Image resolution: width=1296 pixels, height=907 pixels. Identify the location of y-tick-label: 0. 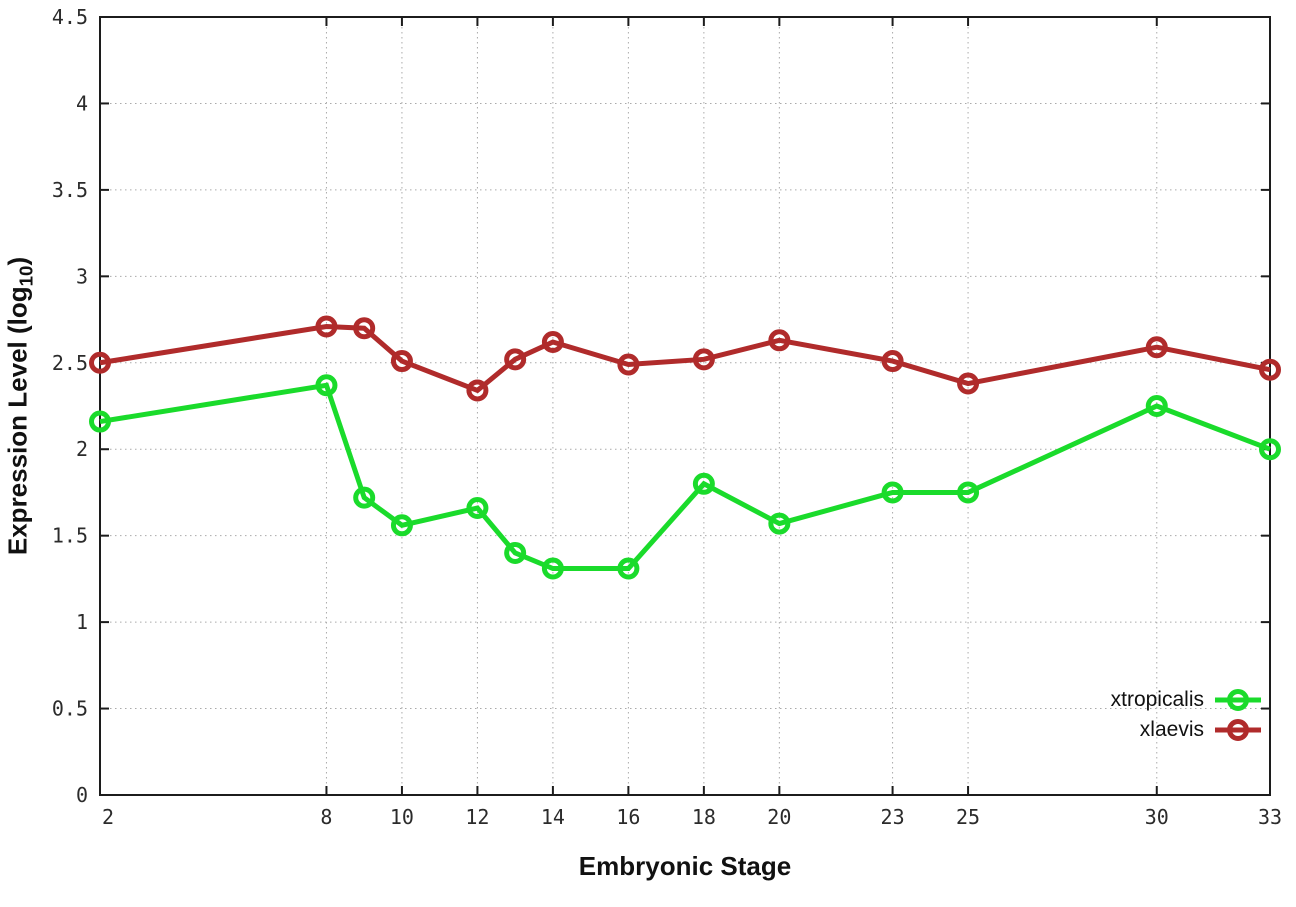
(82, 795).